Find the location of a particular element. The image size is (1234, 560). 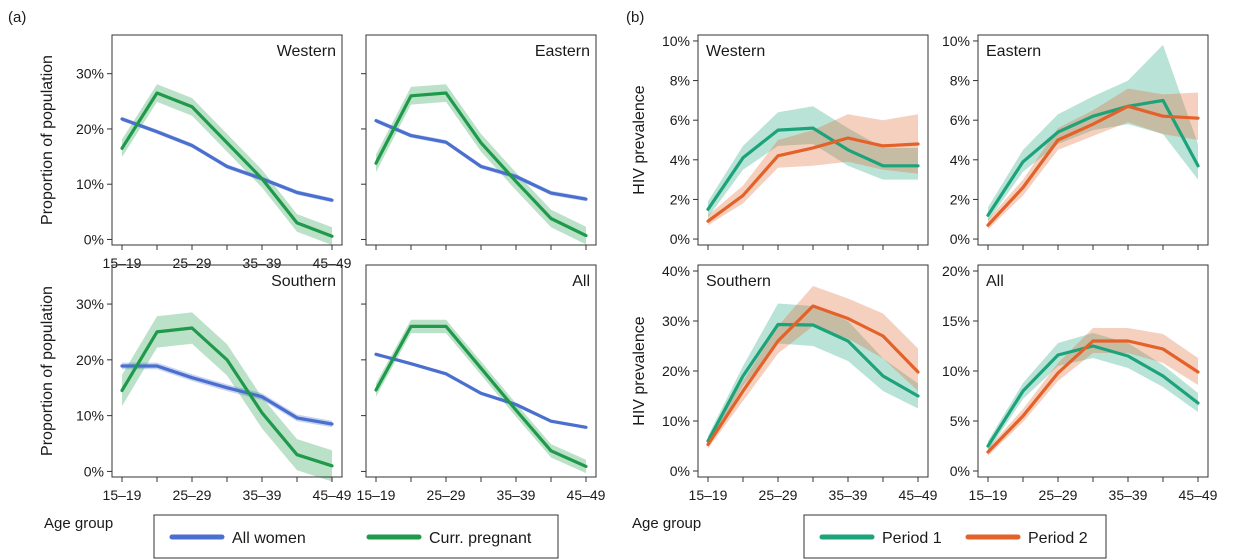

panel-a-southern-xtick-label-2: 35–39 is located at coordinates (262, 495).